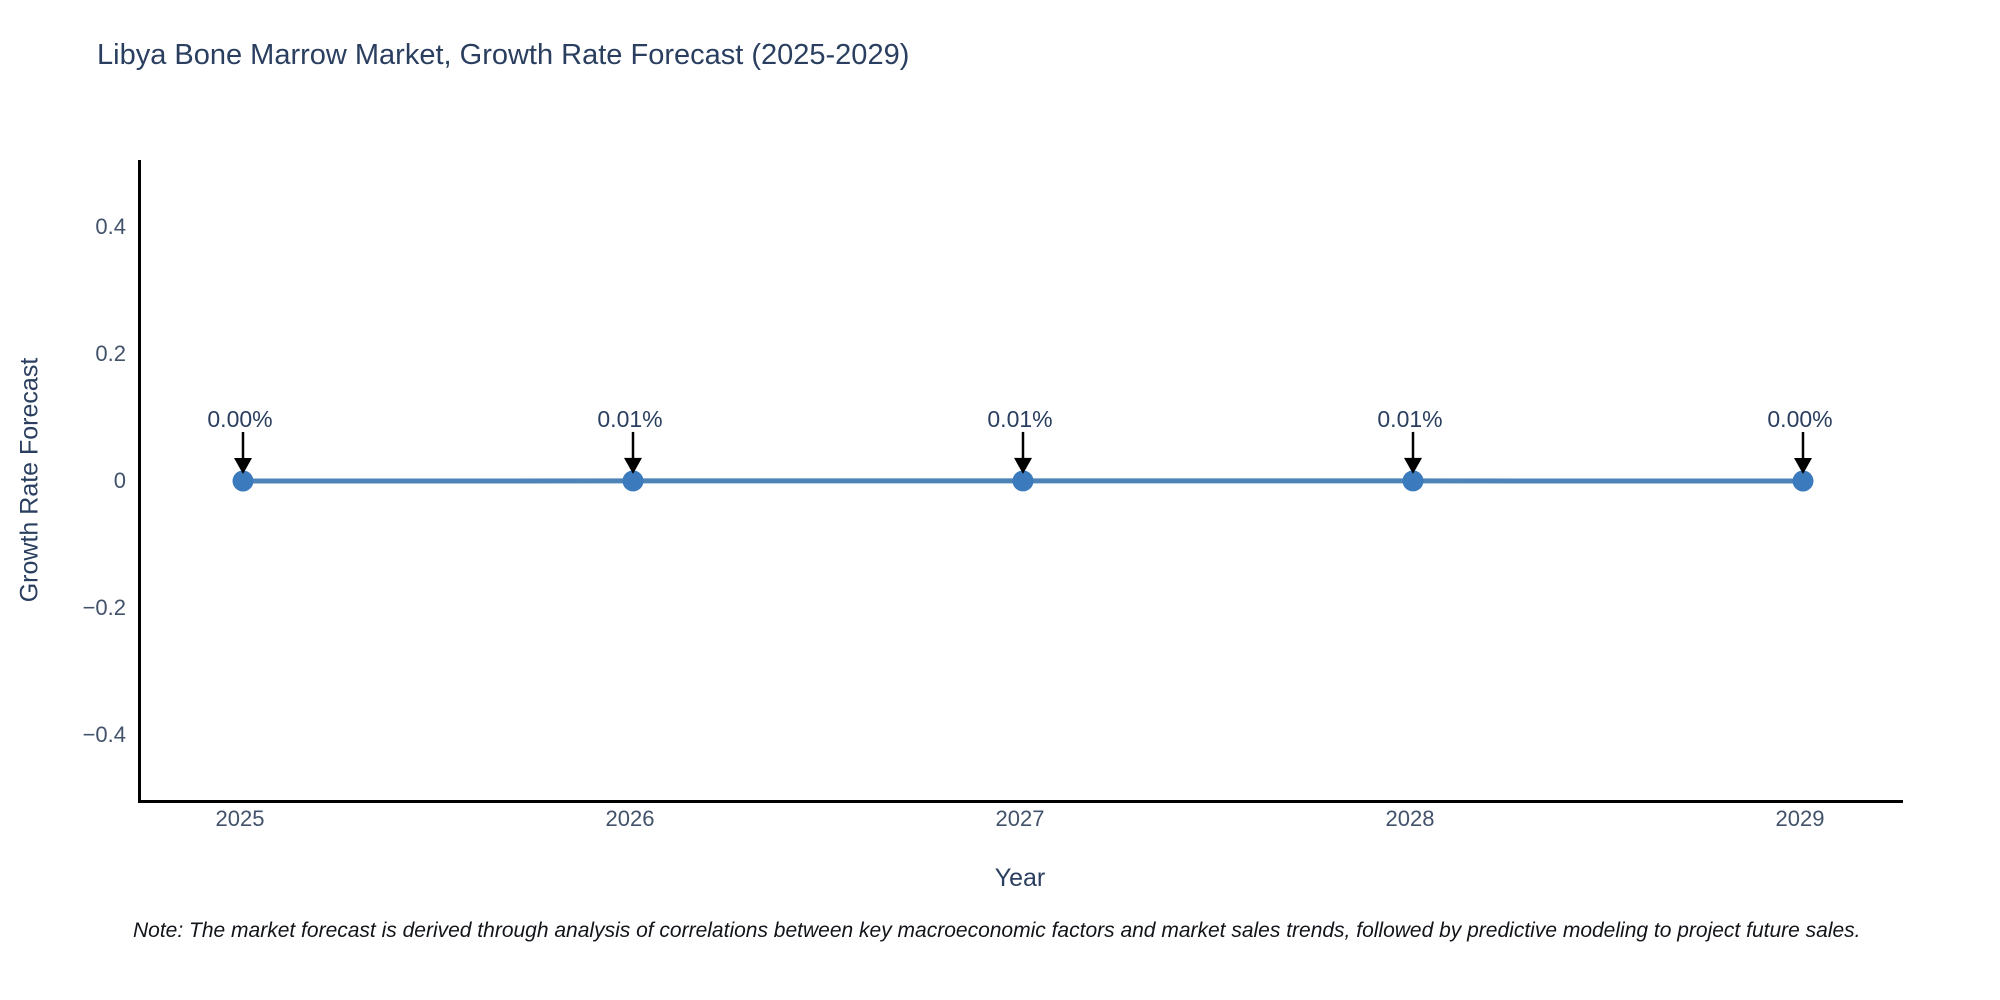 The height and width of the screenshot is (1000, 2000). I want to click on y-tick-label: −0.4, so click(104, 734).